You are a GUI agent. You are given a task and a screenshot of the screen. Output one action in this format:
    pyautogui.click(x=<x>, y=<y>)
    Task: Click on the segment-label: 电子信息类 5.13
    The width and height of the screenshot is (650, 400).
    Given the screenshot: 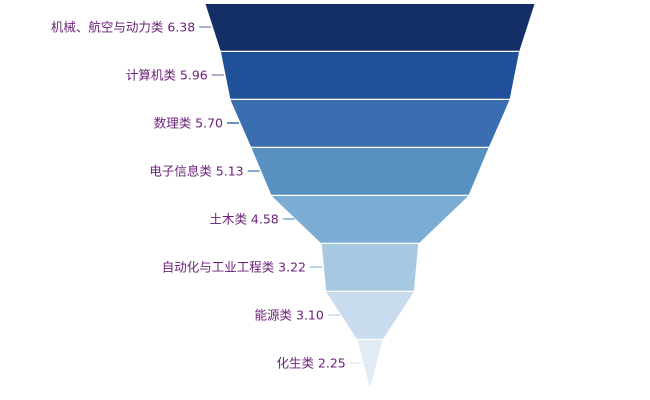 What is the action you would take?
    pyautogui.click(x=196, y=171)
    